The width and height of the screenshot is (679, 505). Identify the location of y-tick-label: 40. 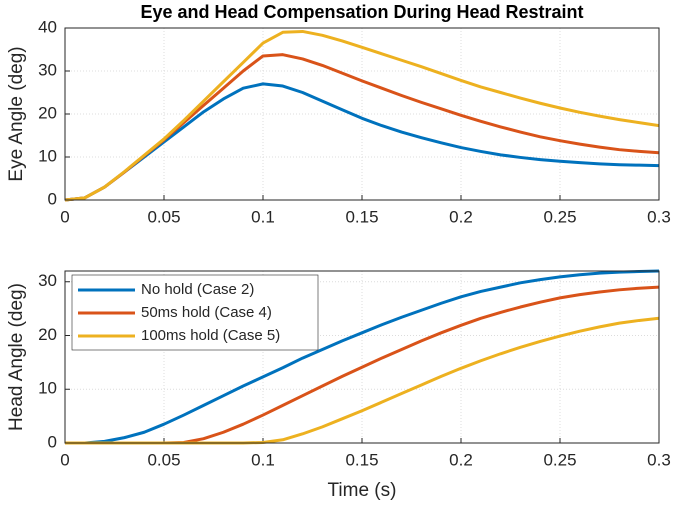
(47, 26).